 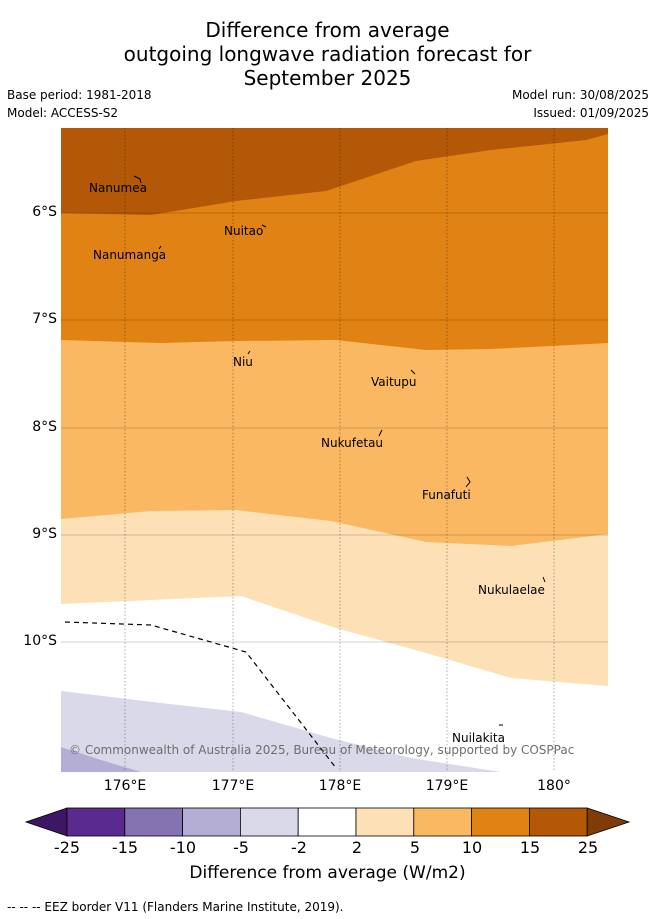 What do you see at coordinates (608, 822) in the screenshot?
I see `colorbar-arrow-max` at bounding box center [608, 822].